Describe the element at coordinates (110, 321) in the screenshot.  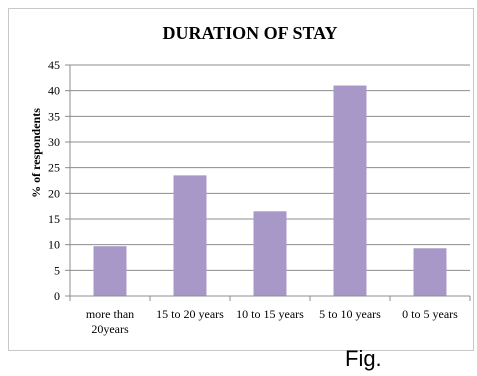
I see `x-category-label: more than 20years` at that location.